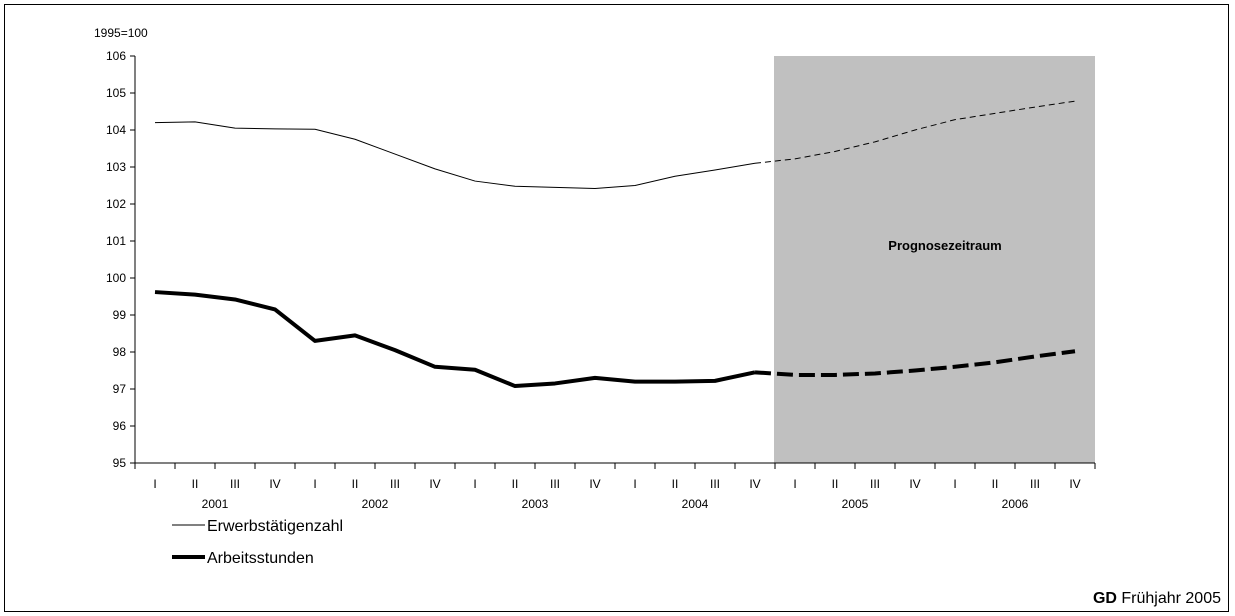 The width and height of the screenshot is (1235, 616). Describe the element at coordinates (260, 558) in the screenshot. I see `legend-label: Arbeitsstunden` at that location.